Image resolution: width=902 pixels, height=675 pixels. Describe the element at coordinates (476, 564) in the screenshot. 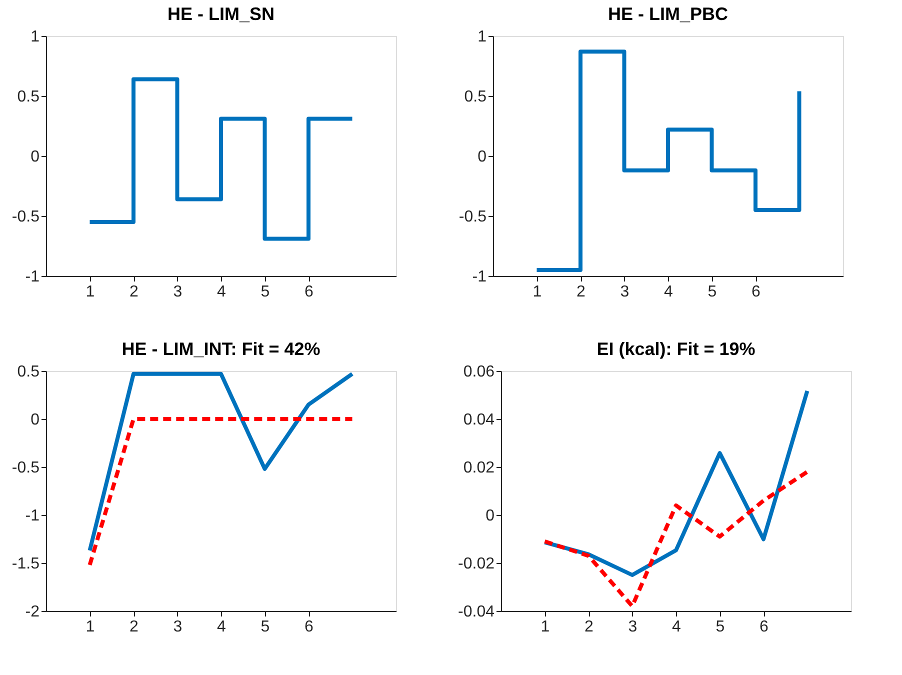

I see `y-tick-label: -0.02` at that location.